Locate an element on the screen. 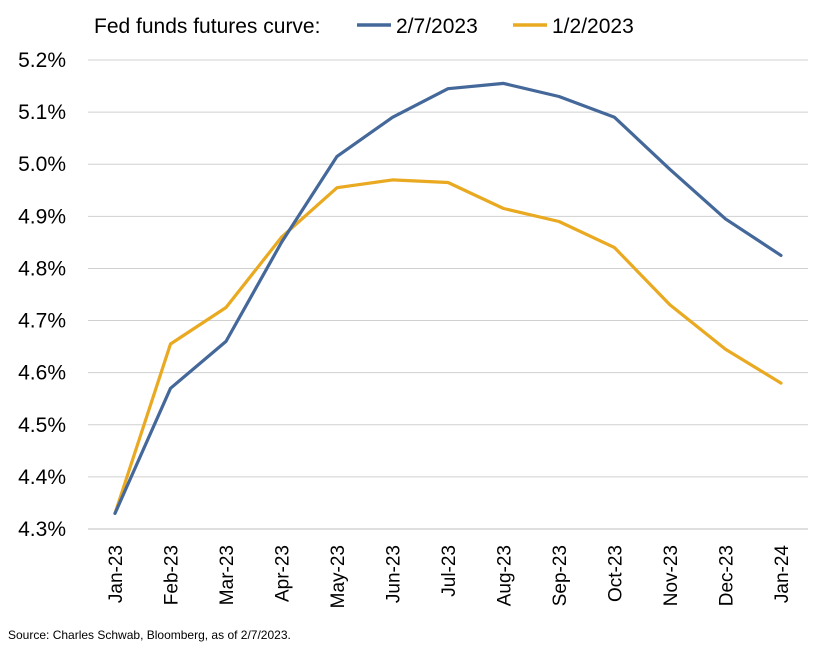 Image resolution: width=828 pixels, height=651 pixels. y-tick-label: 4.6% is located at coordinates (42, 373).